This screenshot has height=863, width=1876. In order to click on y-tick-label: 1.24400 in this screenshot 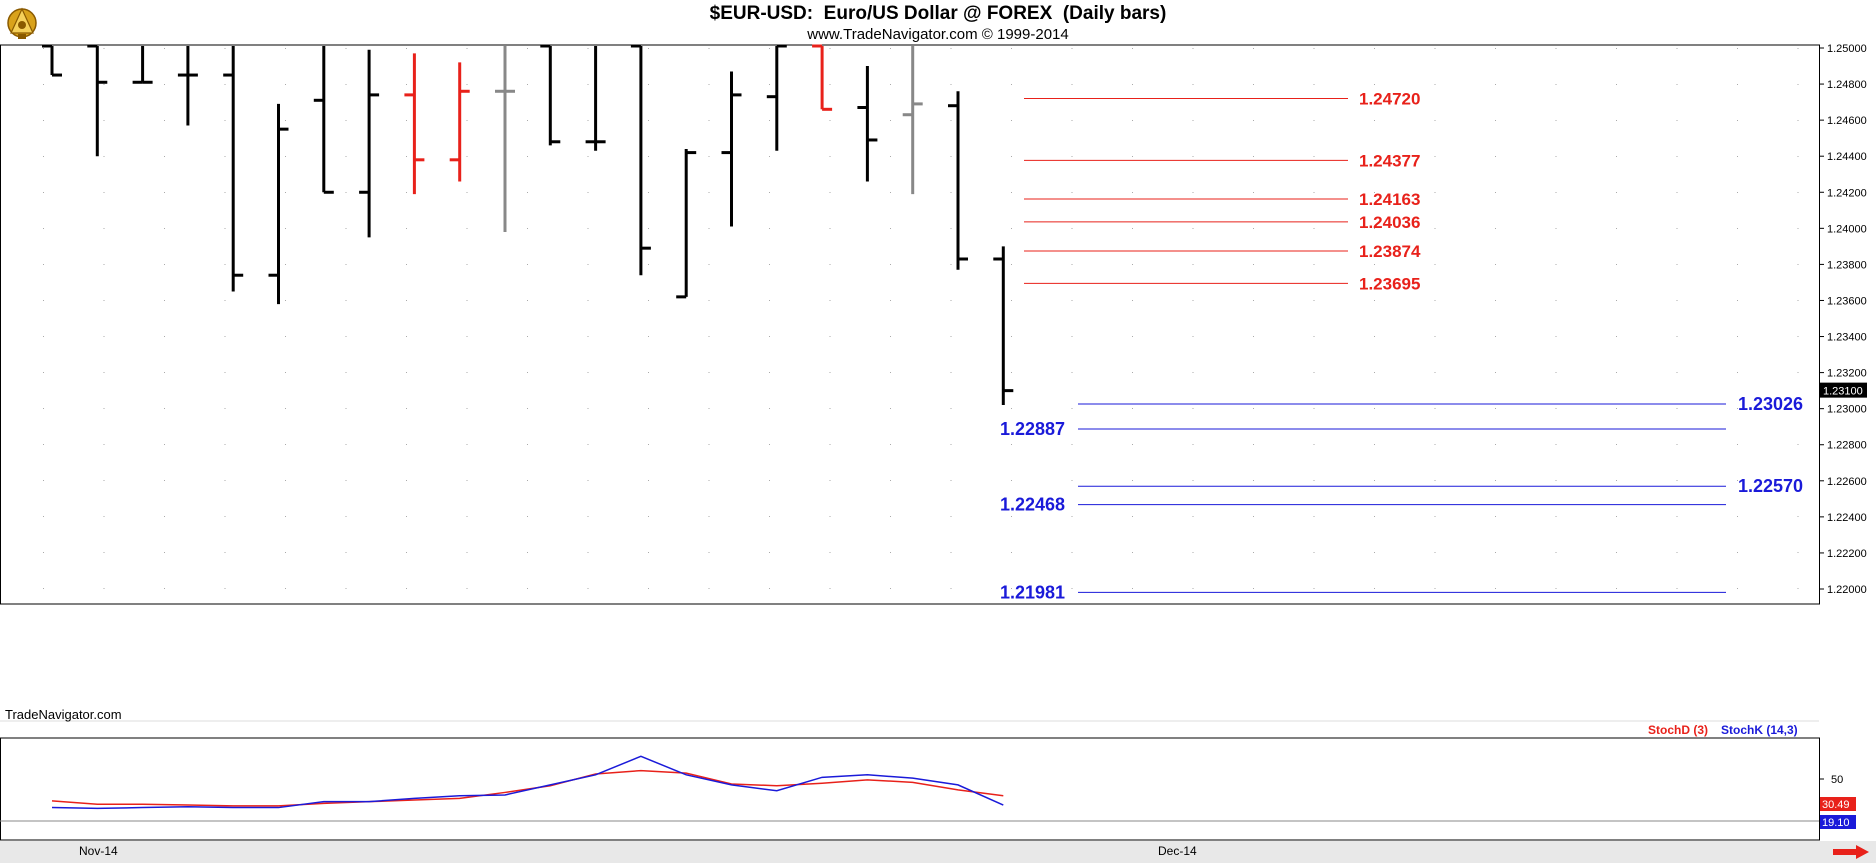, I will do `click(1847, 157)`.